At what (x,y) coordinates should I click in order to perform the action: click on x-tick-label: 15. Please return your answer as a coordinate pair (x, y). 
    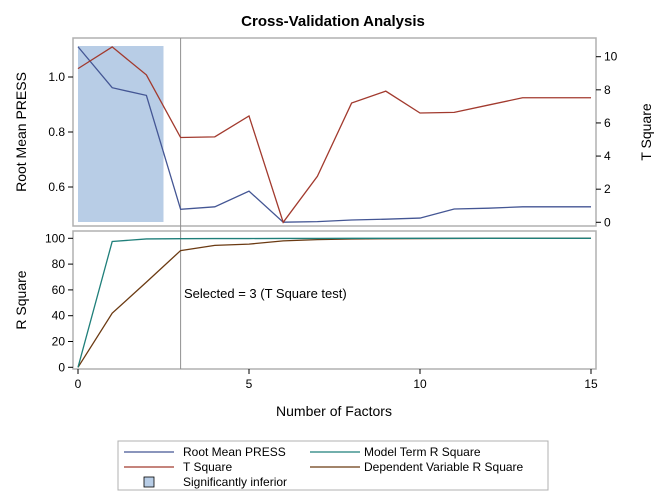
    Looking at the image, I should click on (591, 384).